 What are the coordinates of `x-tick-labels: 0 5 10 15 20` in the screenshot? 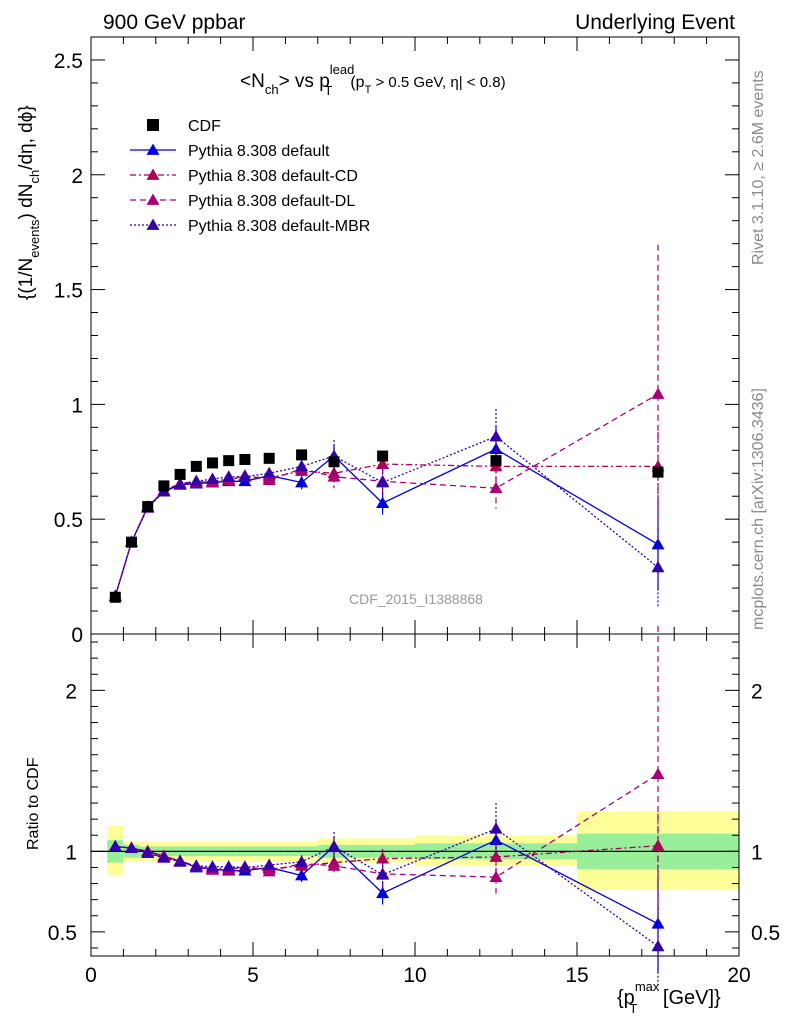 It's located at (418, 975).